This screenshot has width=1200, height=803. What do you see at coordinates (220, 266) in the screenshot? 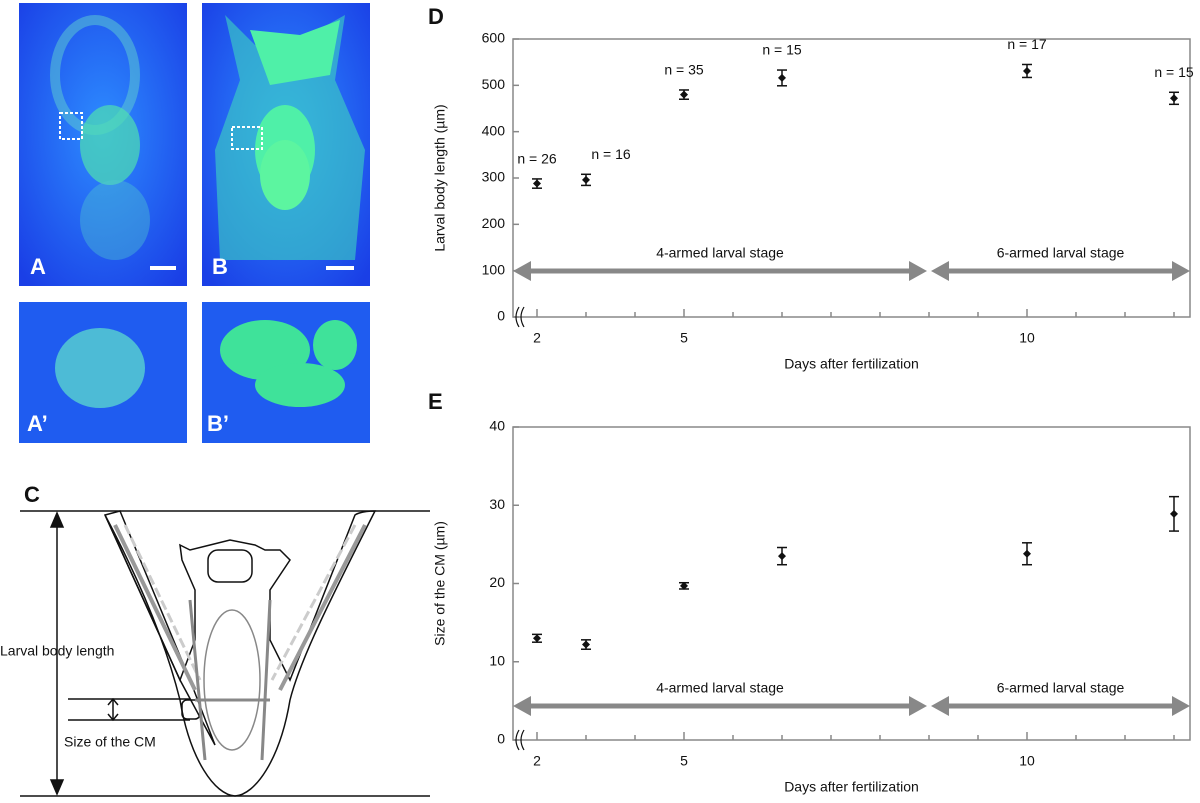
I see `panel-label: B` at bounding box center [220, 266].